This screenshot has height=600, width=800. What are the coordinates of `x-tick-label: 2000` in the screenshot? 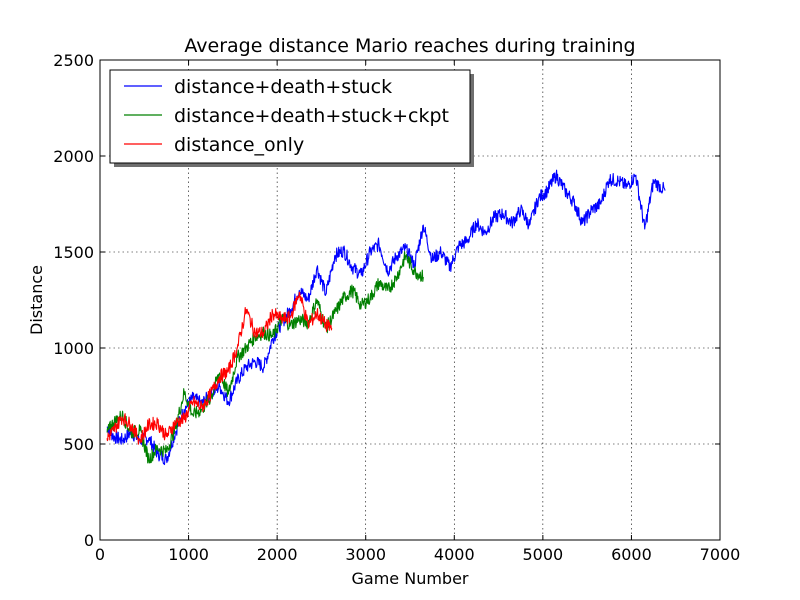 It's located at (277, 554).